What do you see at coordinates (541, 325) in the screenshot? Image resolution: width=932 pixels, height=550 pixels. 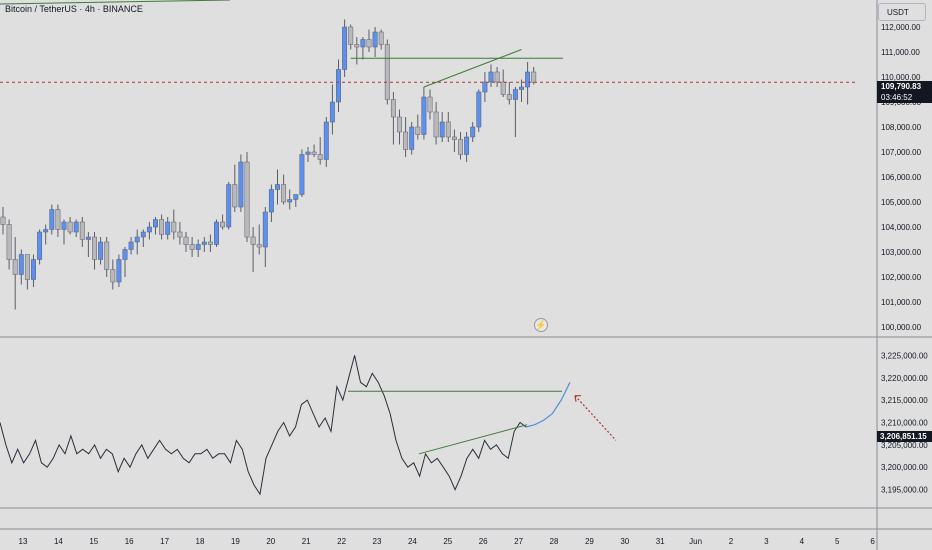 I see `lightning-icon: ⚡` at bounding box center [541, 325].